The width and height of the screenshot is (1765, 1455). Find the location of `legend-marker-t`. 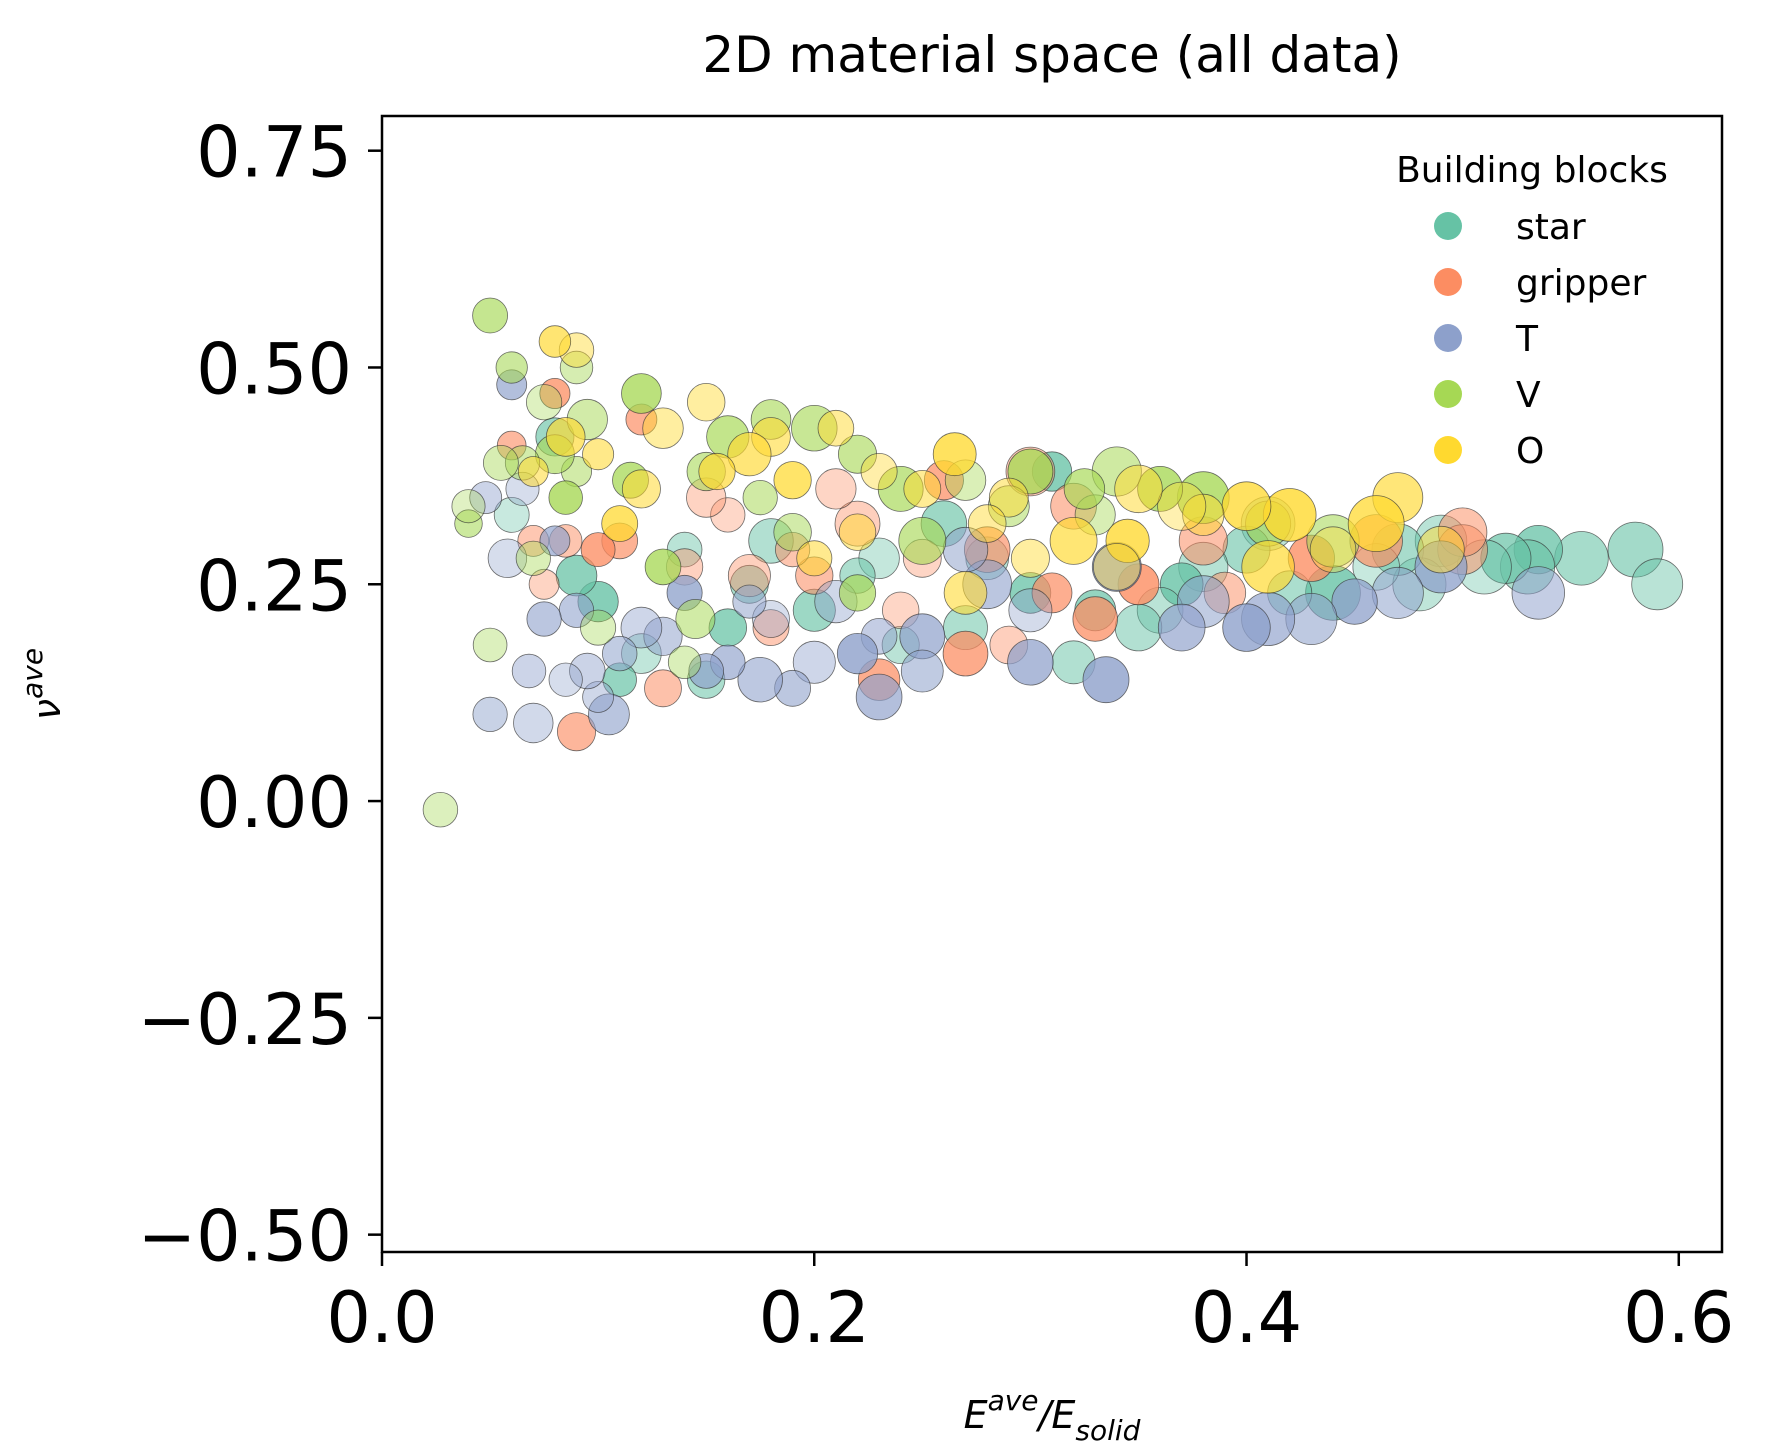

legend-marker-t is located at coordinates (1448, 338).